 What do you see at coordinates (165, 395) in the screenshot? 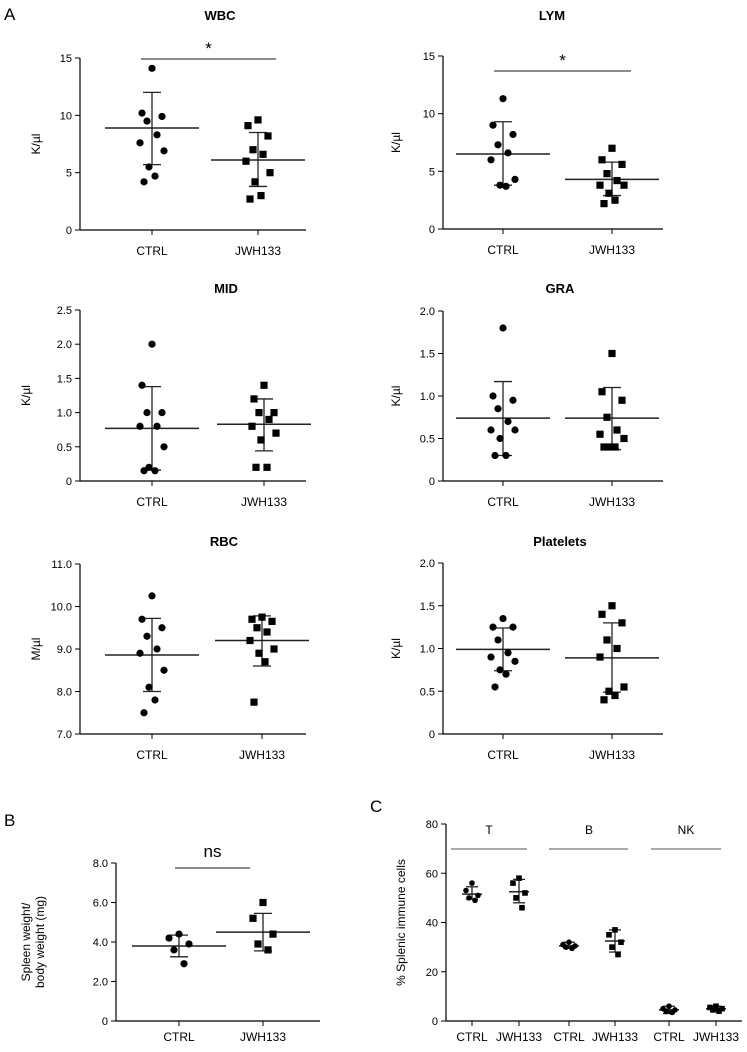
I see `chart-mid: 0 0.5 1.0 1.5 2.0 2.5 CTRL JWH133 MID K/µl` at bounding box center [165, 395].